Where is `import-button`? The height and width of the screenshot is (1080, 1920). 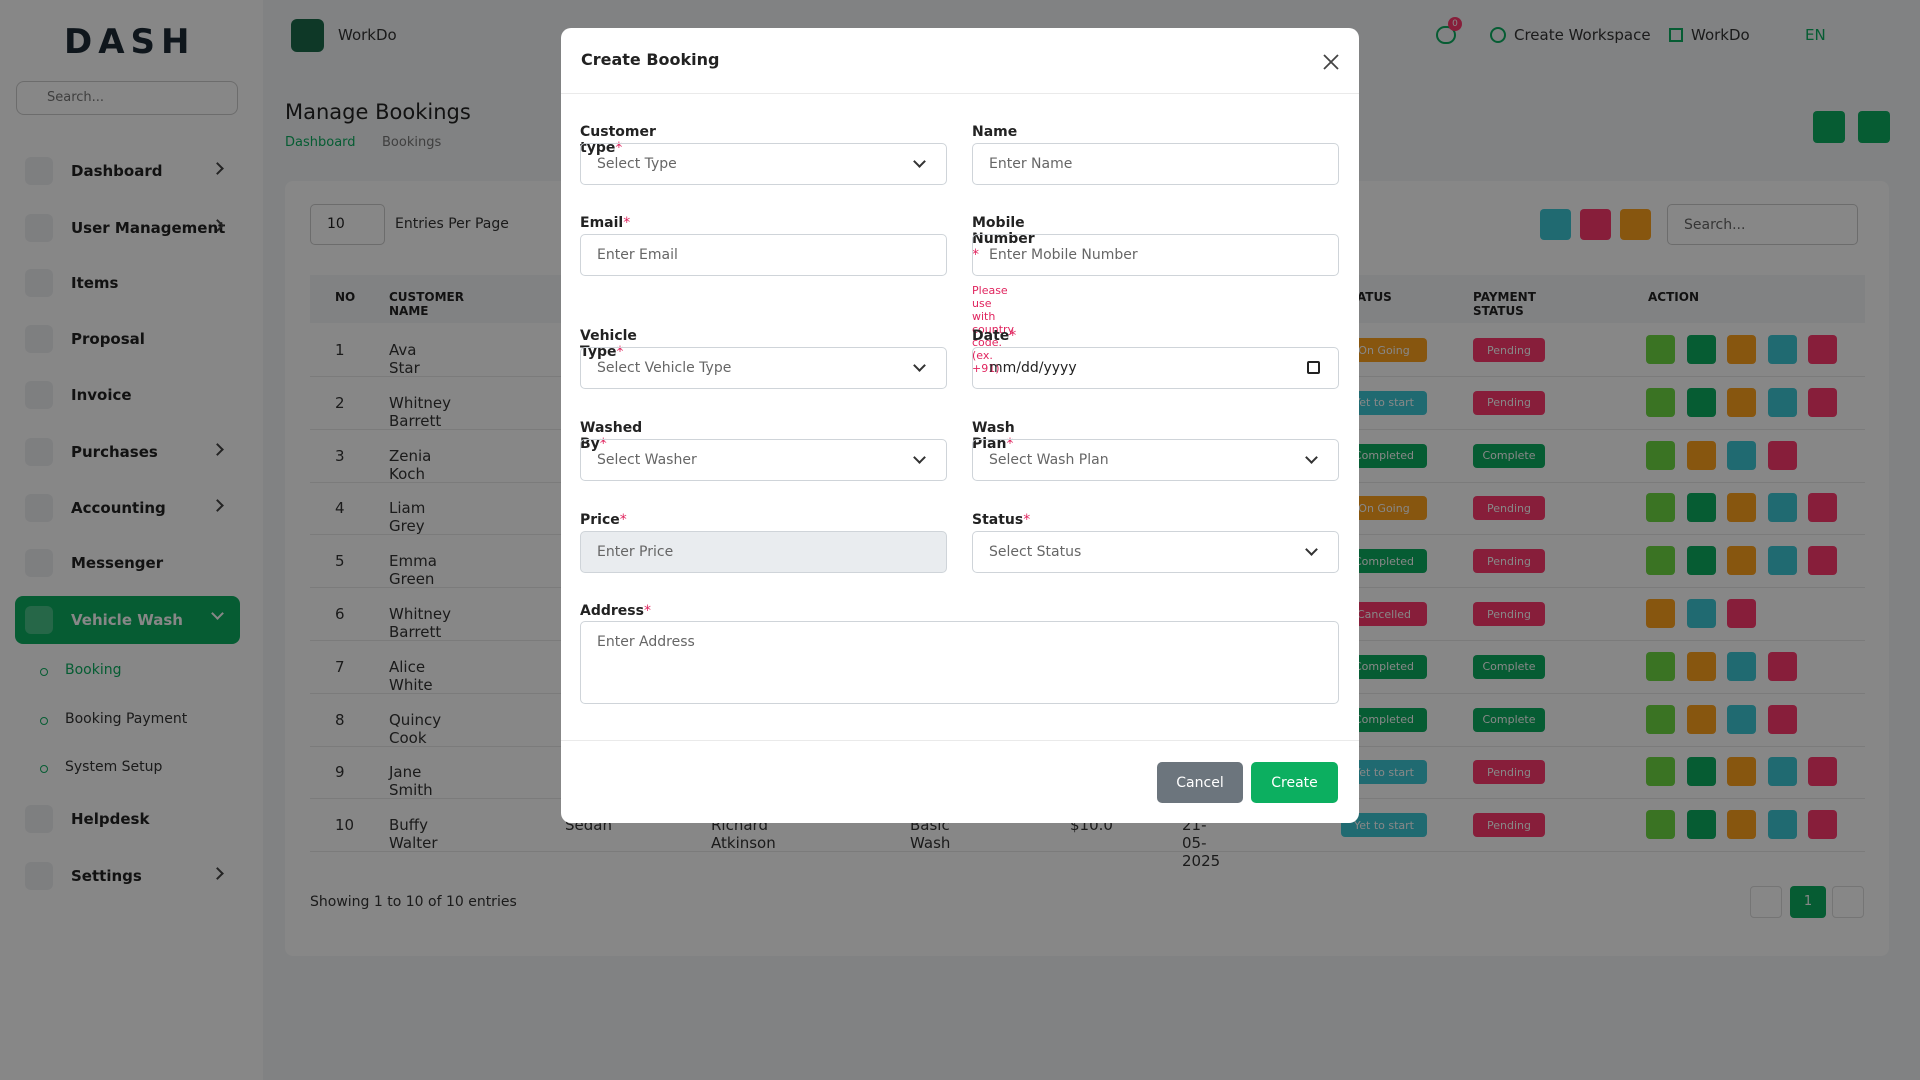
import-button is located at coordinates (1829, 127).